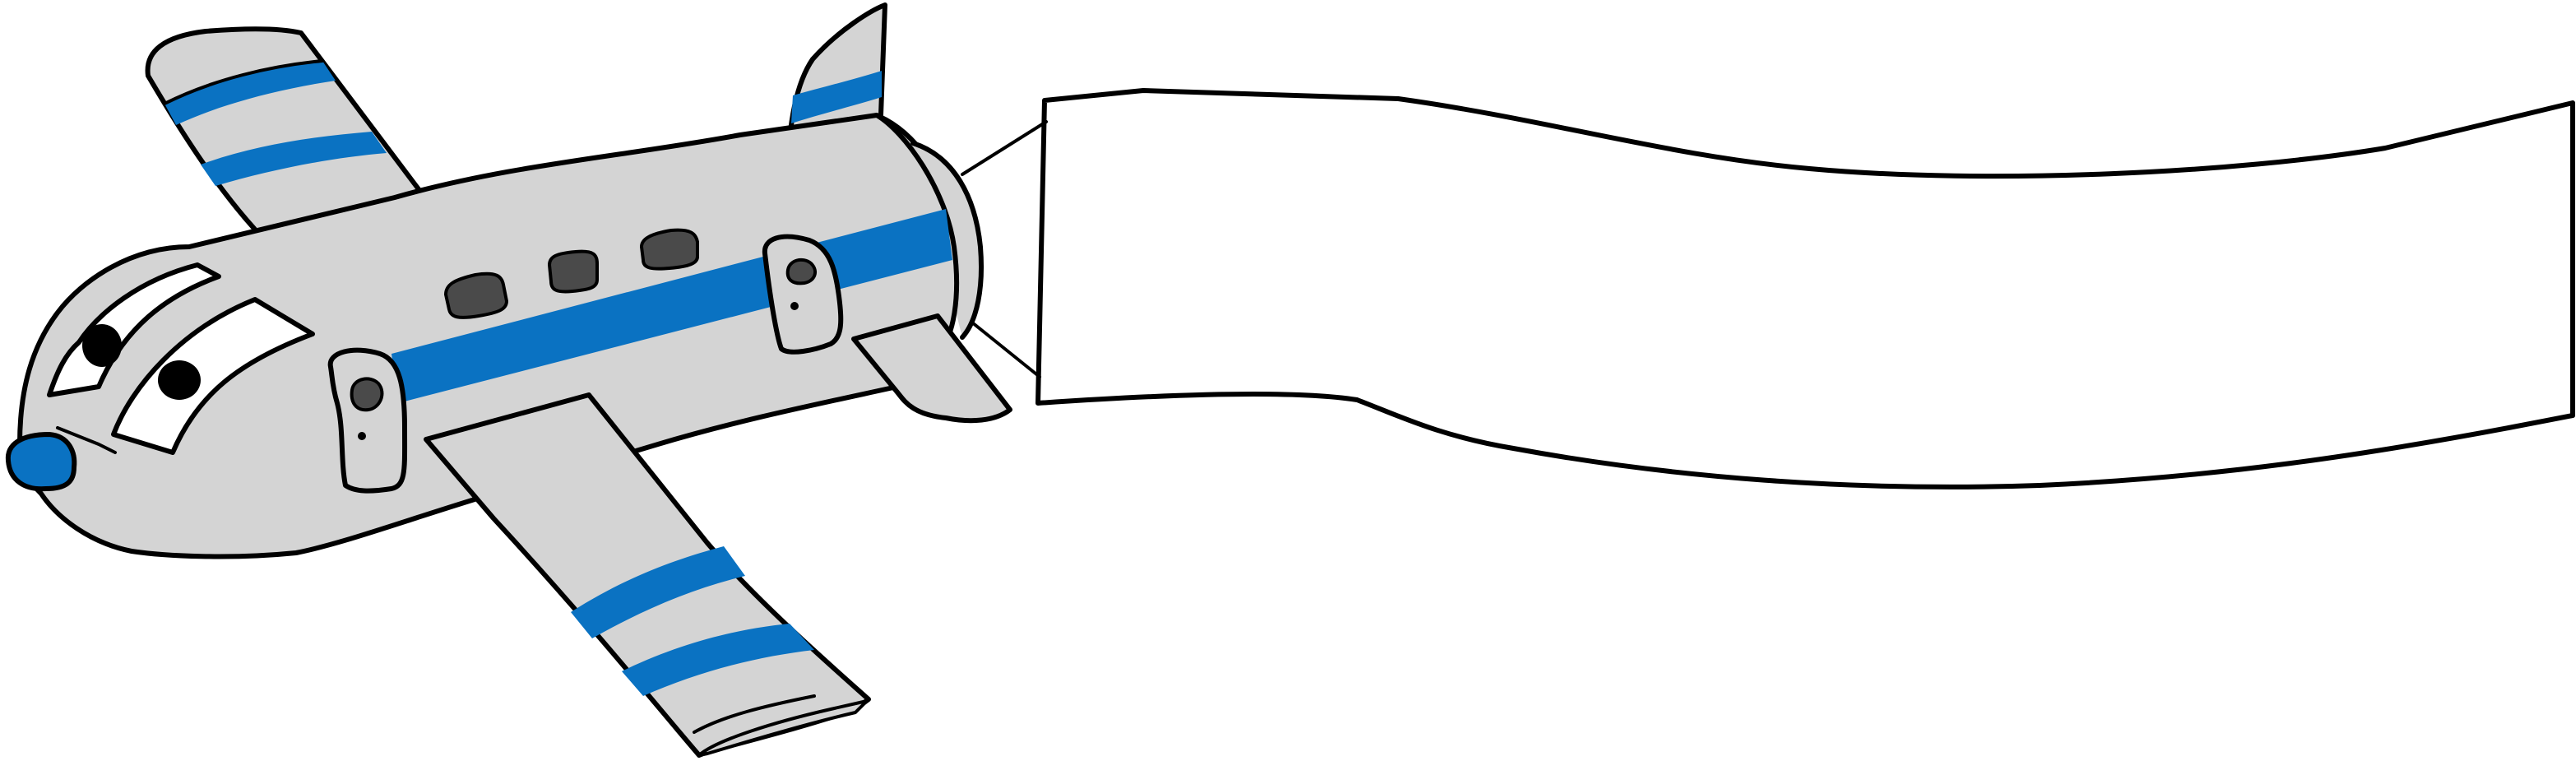 The width and height of the screenshot is (2576, 761). Describe the element at coordinates (87, 440) in the screenshot. I see `chin-line` at that location.